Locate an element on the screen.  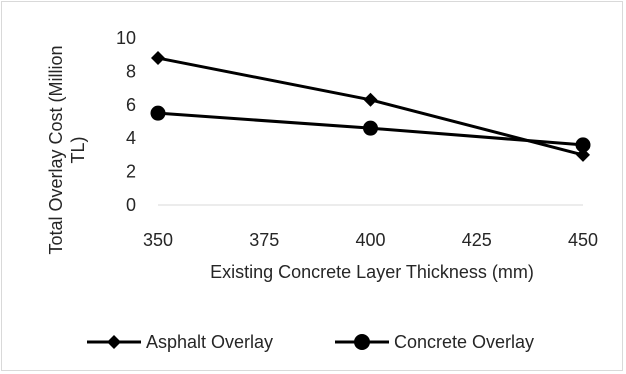
legend-label-concrete-overlay: Concrete Overlay is located at coordinates (464, 342).